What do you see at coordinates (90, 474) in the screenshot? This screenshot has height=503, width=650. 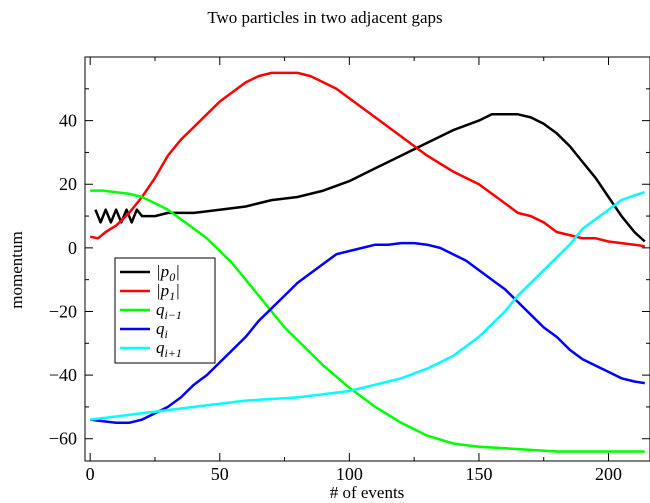 I see `x-tick-label: 0` at bounding box center [90, 474].